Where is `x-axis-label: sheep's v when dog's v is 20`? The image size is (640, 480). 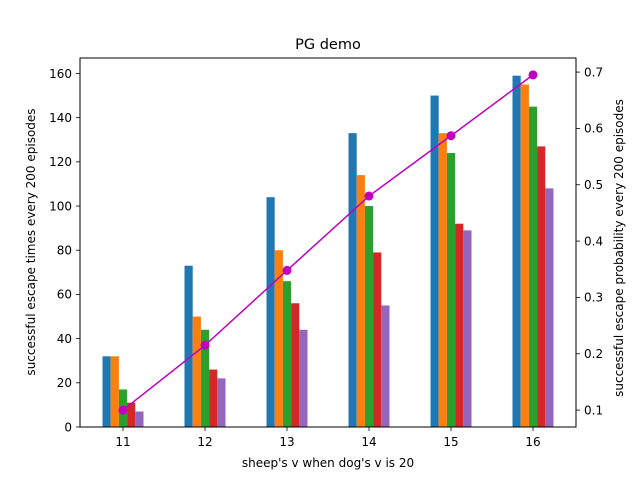
x-axis-label: sheep's v when dog's v is 20 is located at coordinates (328, 463).